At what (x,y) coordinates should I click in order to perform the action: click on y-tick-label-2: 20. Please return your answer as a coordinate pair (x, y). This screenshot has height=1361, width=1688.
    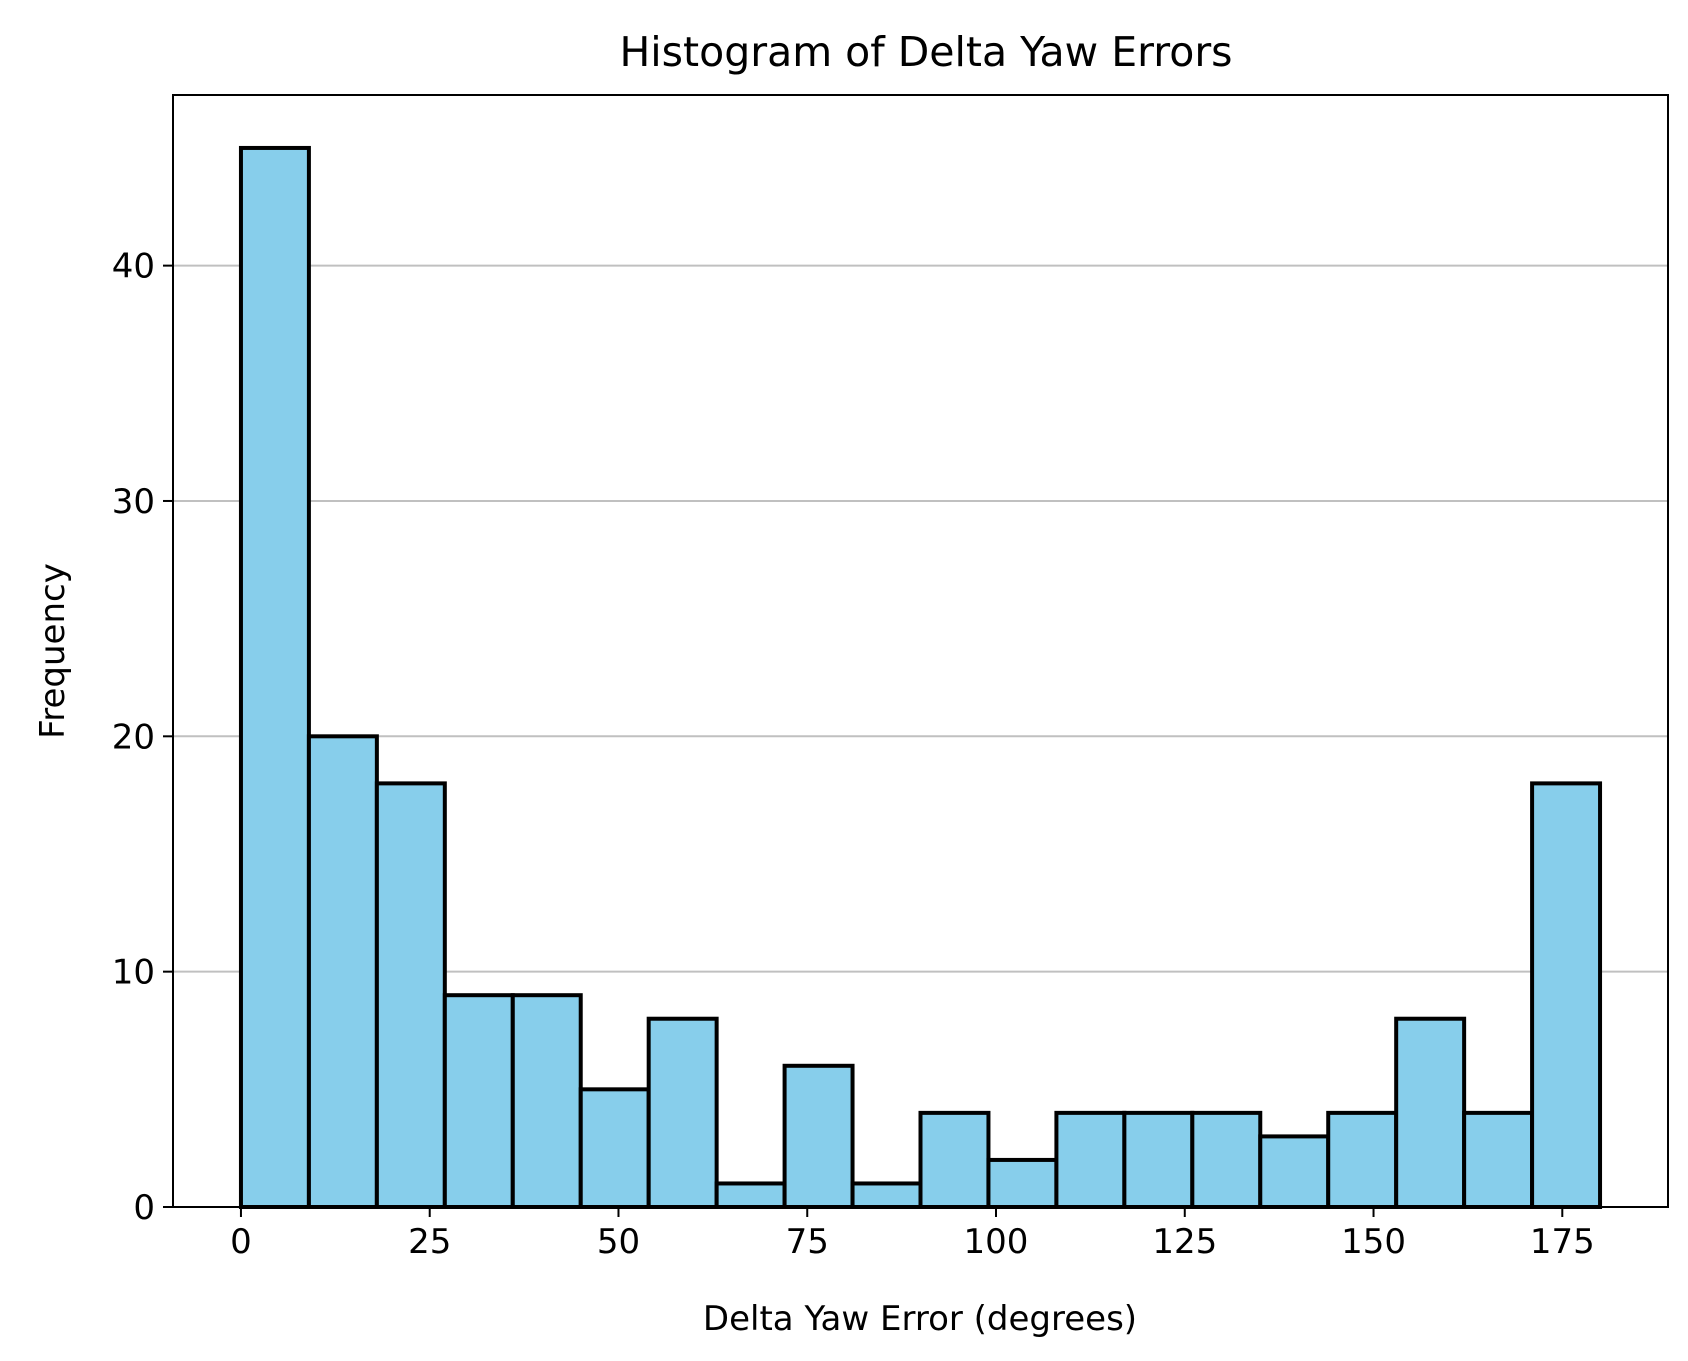
    Looking at the image, I should click on (133, 737).